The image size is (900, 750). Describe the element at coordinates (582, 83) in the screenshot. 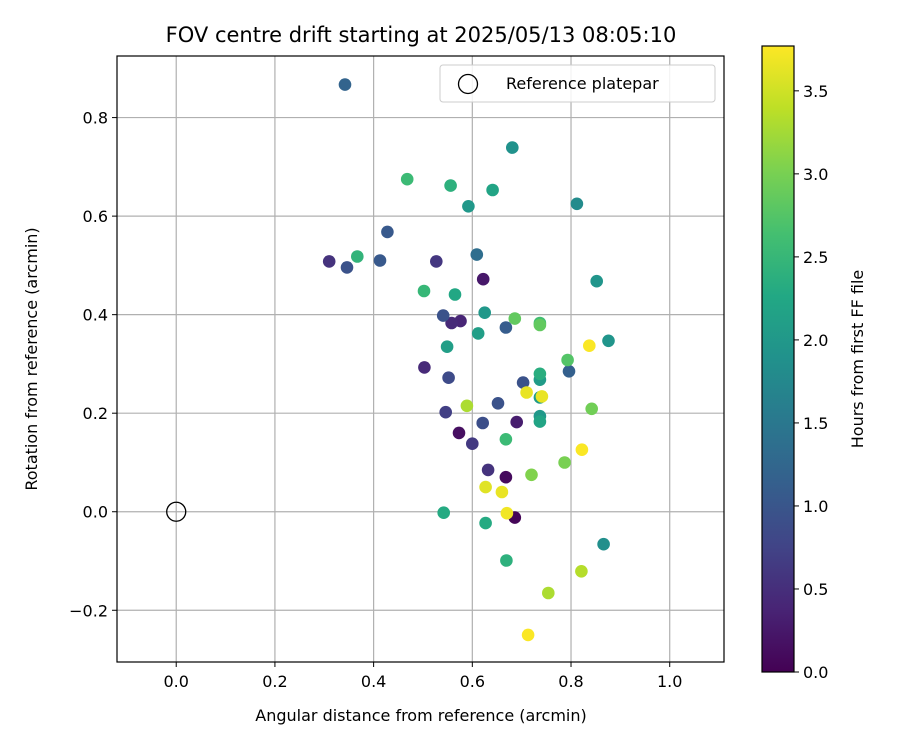

I see `legend-reference-label: Reference platepar` at that location.